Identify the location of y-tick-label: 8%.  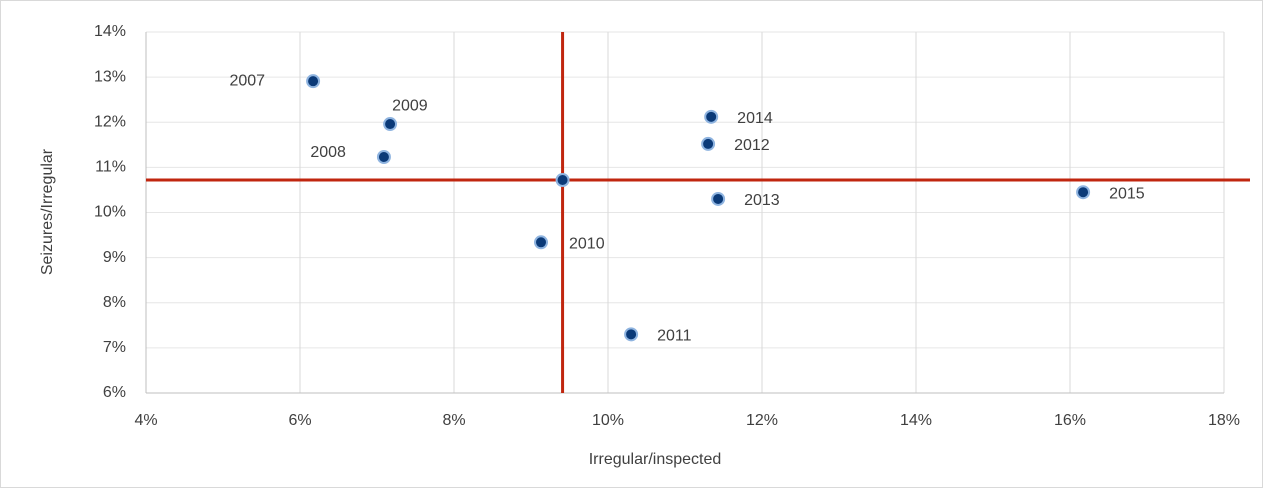
(114, 302).